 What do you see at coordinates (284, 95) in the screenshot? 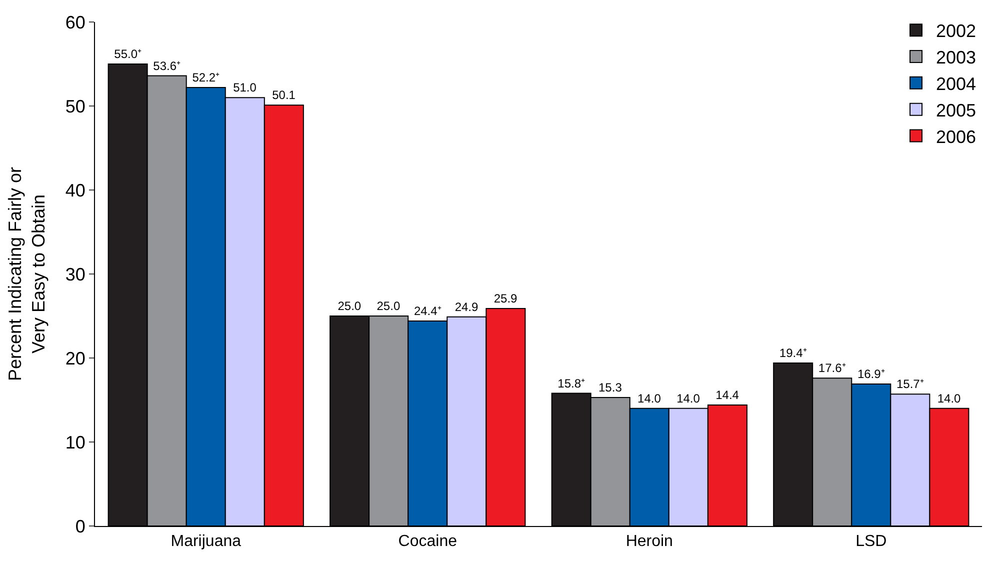
I see `data-label: 50.1` at bounding box center [284, 95].